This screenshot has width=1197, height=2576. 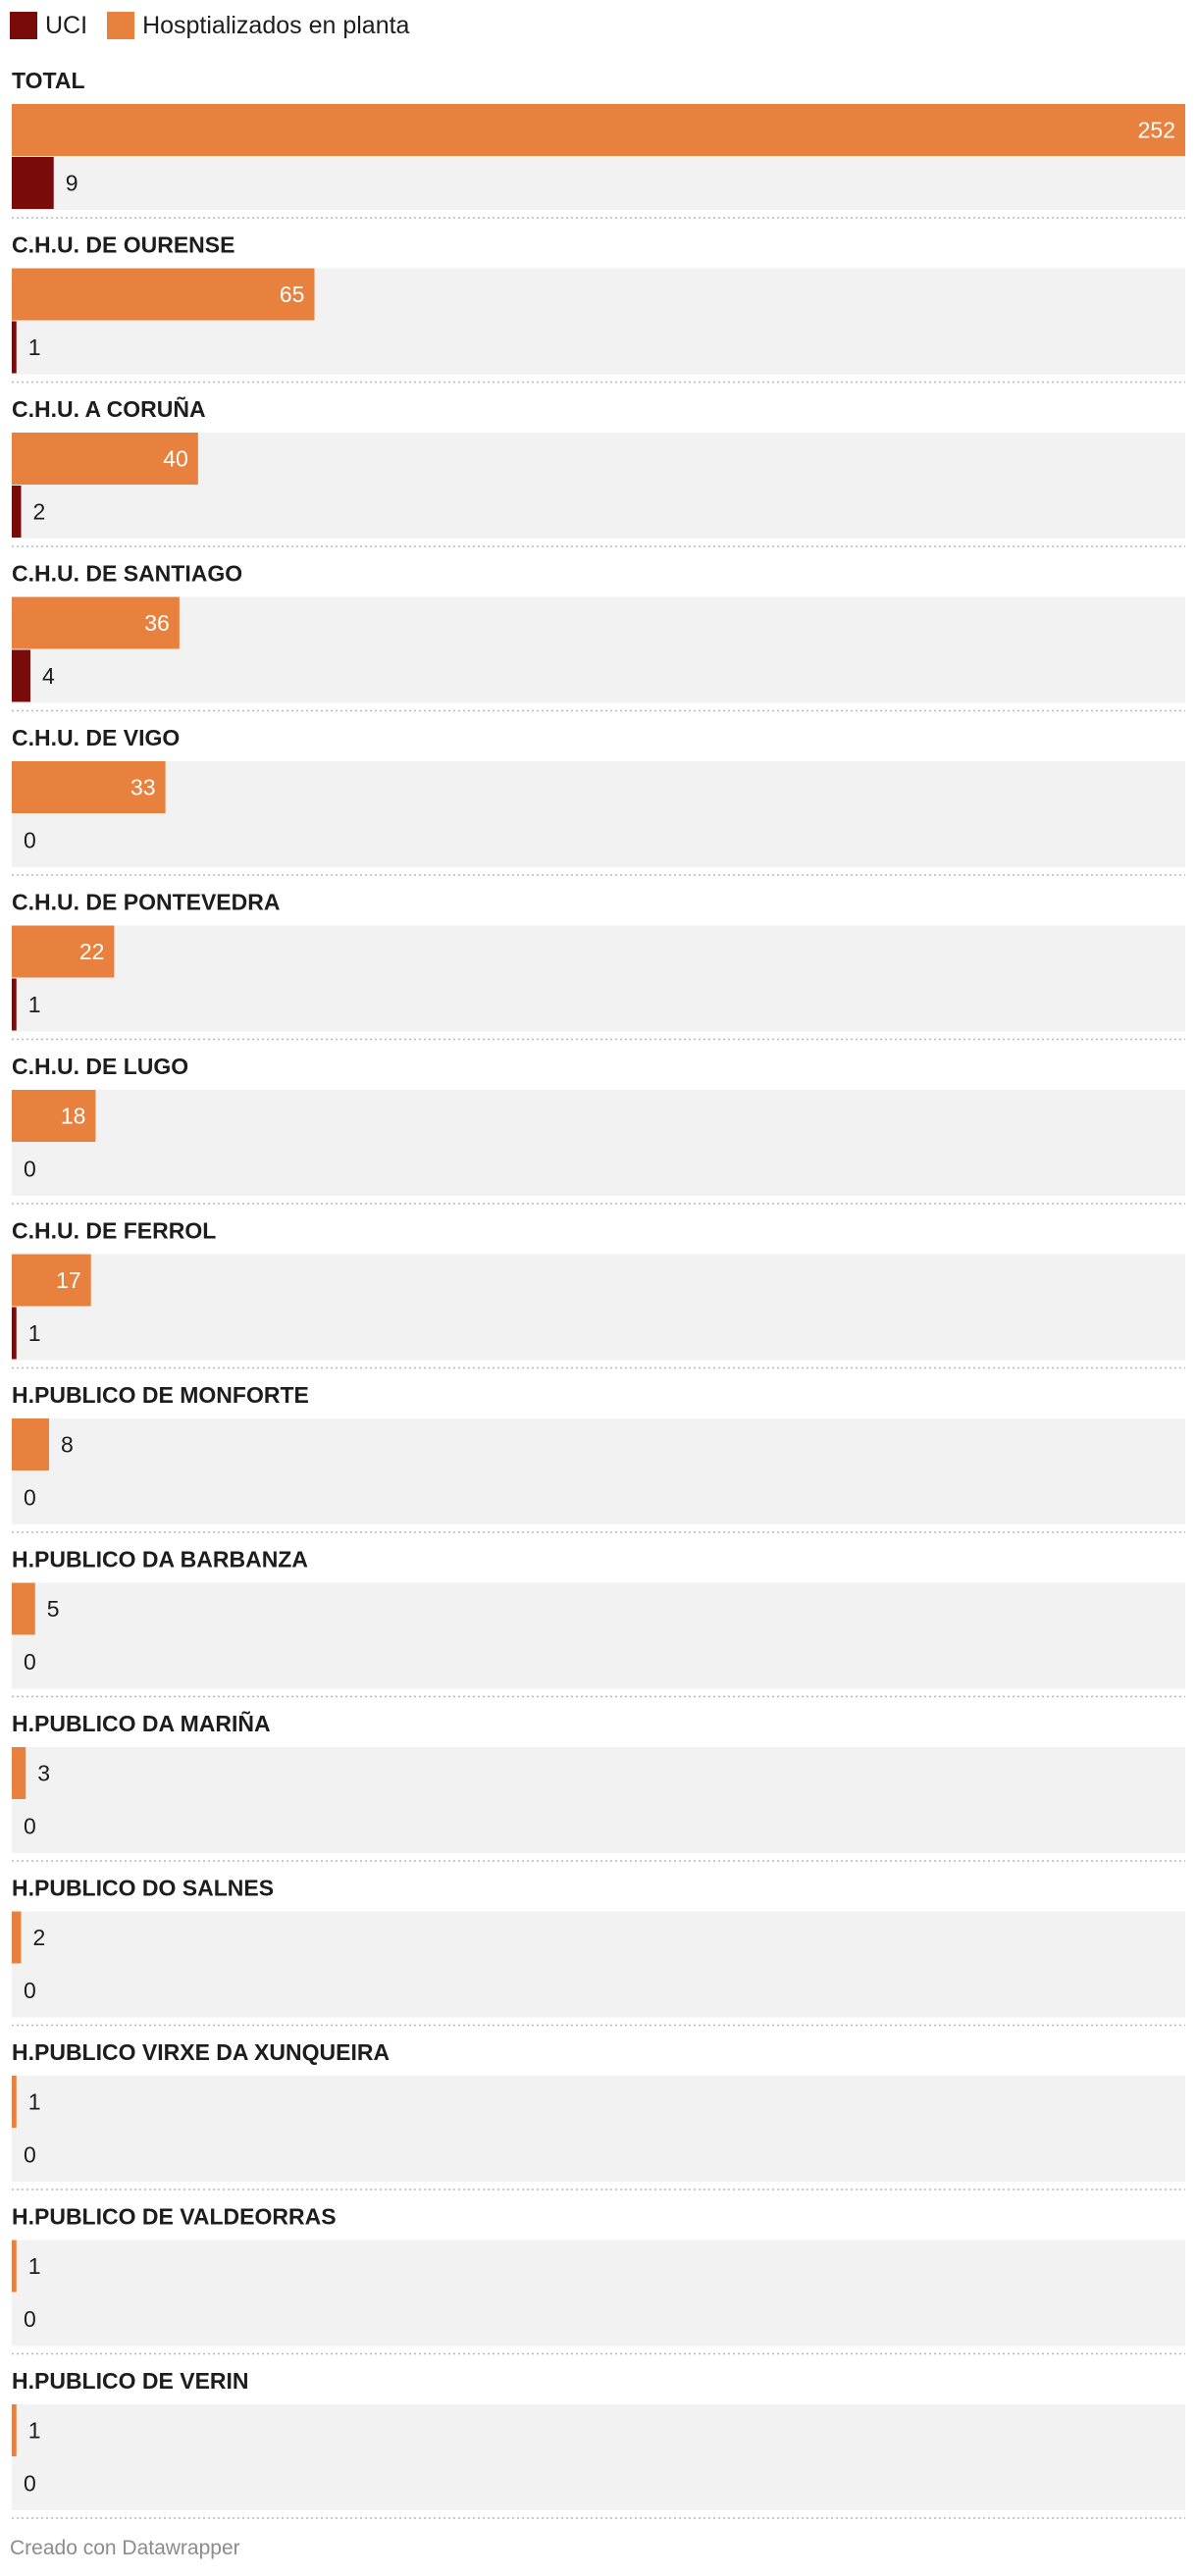 I want to click on value-label-planta: 65, so click(x=292, y=294).